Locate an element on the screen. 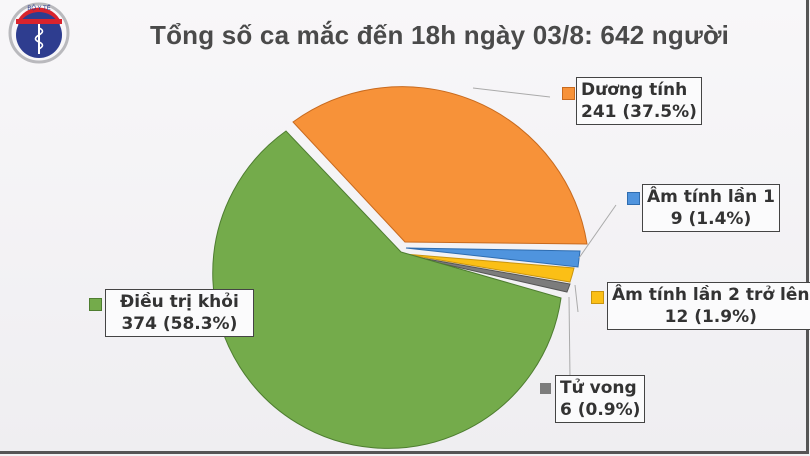 Image resolution: width=810 pixels, height=456 pixels. label-duong-tinh: Dương tính 241 (37.5%) is located at coordinates (639, 101).